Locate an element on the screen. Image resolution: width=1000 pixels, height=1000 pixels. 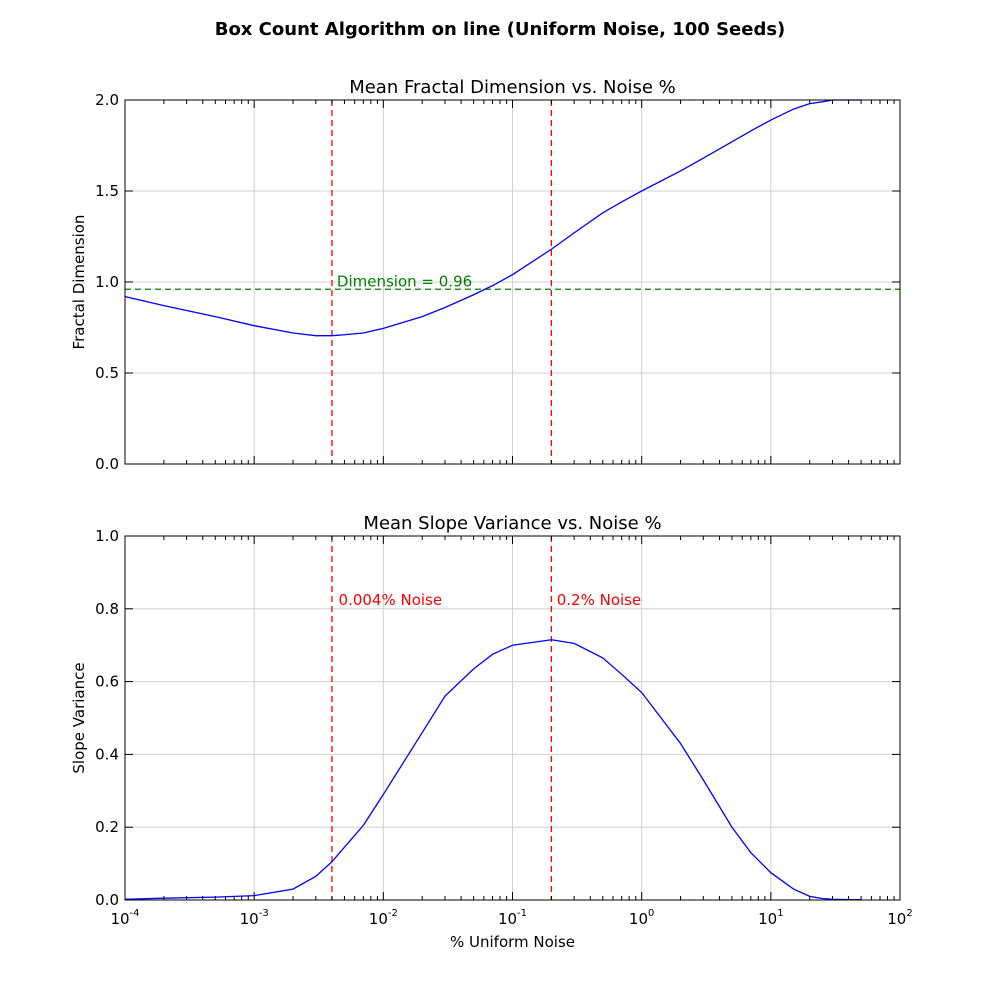
slope-variance-reference-lines is located at coordinates (442, 718).